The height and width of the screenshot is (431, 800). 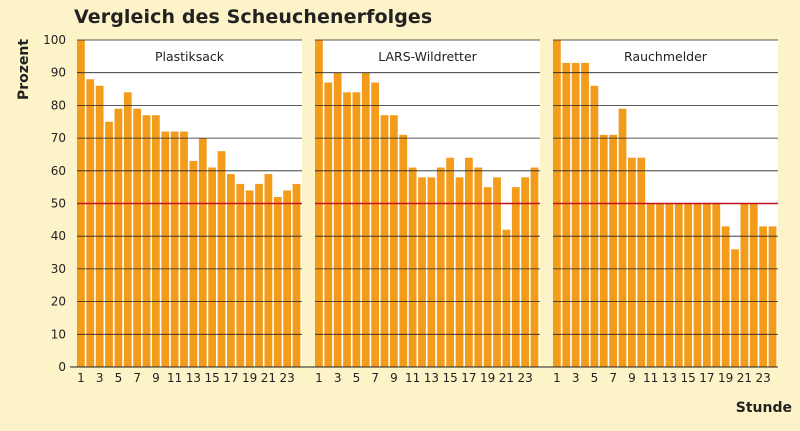 What do you see at coordinates (58, 73) in the screenshot?
I see `y-tick-label: 90` at bounding box center [58, 73].